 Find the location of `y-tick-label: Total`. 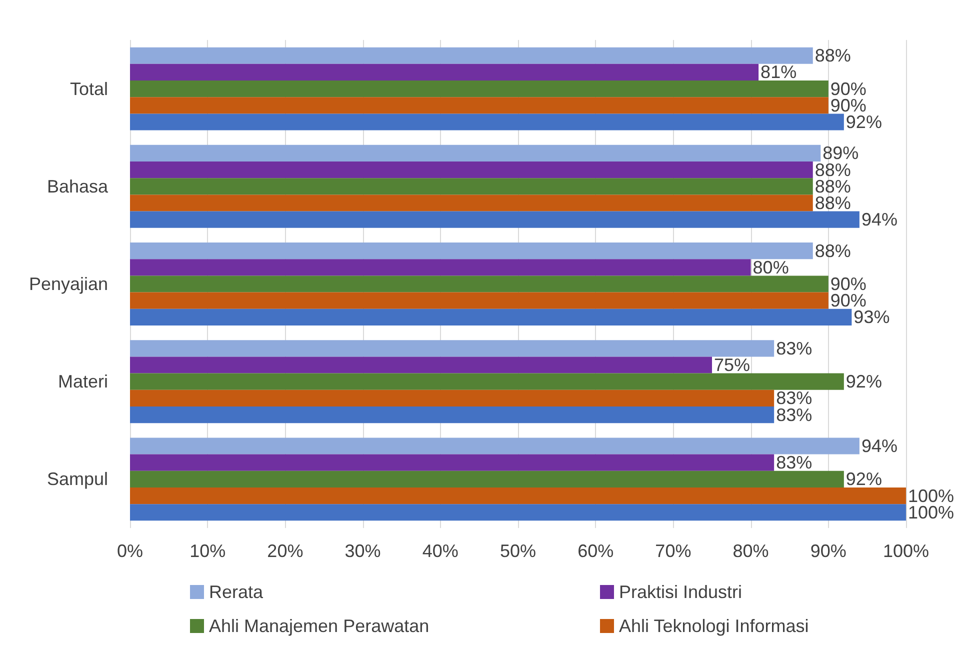

y-tick-label: Total is located at coordinates (89, 88).